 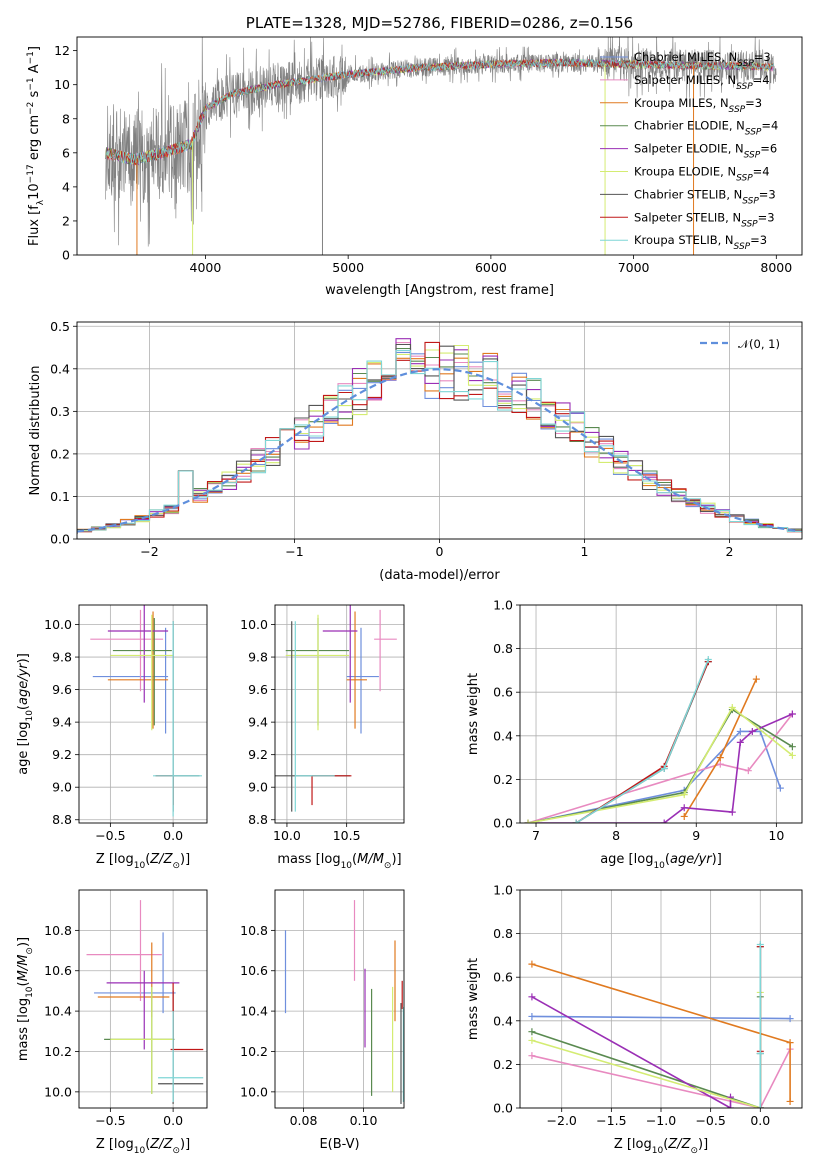 I want to click on x-tick-label: −0.5, so click(x=110, y=1120).